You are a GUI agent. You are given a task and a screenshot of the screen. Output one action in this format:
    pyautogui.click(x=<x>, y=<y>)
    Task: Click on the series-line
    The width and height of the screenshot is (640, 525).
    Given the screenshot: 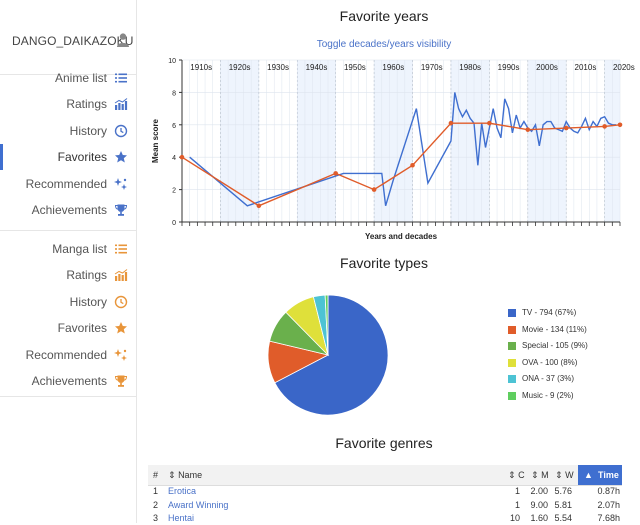 What is the action you would take?
    pyautogui.click(x=403, y=149)
    